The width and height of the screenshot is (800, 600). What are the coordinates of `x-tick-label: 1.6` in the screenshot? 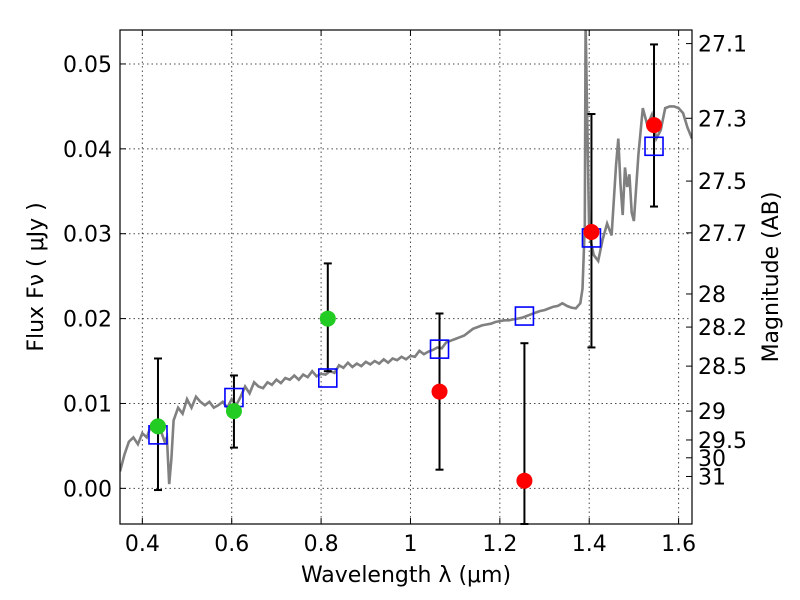 It's located at (678, 544).